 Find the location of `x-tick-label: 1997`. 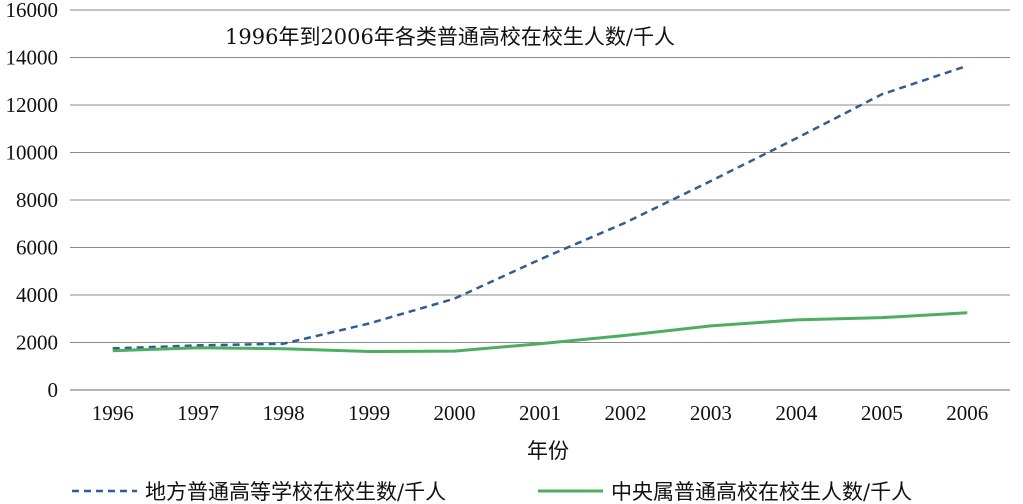

x-tick-label: 1997 is located at coordinates (198, 413).